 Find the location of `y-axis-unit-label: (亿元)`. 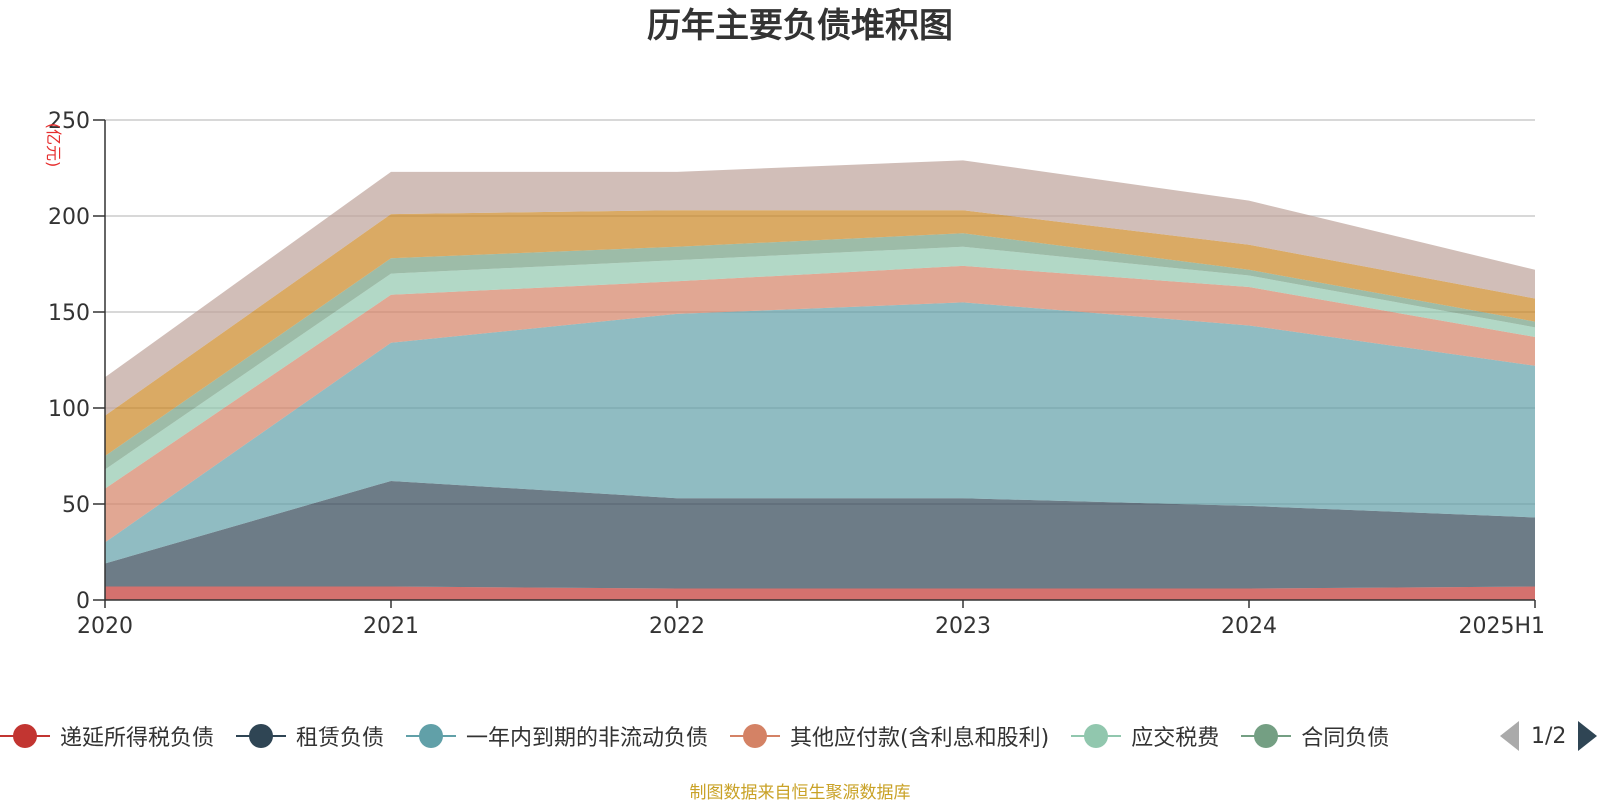

y-axis-unit-label: (亿元) is located at coordinates (53, 145).